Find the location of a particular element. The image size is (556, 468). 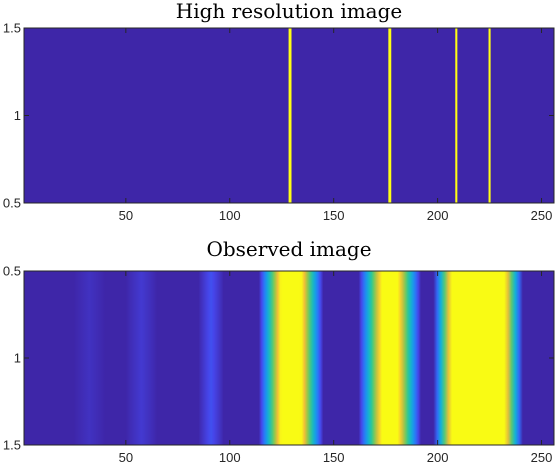

chart-title: High resolution image is located at coordinates (289, 11).